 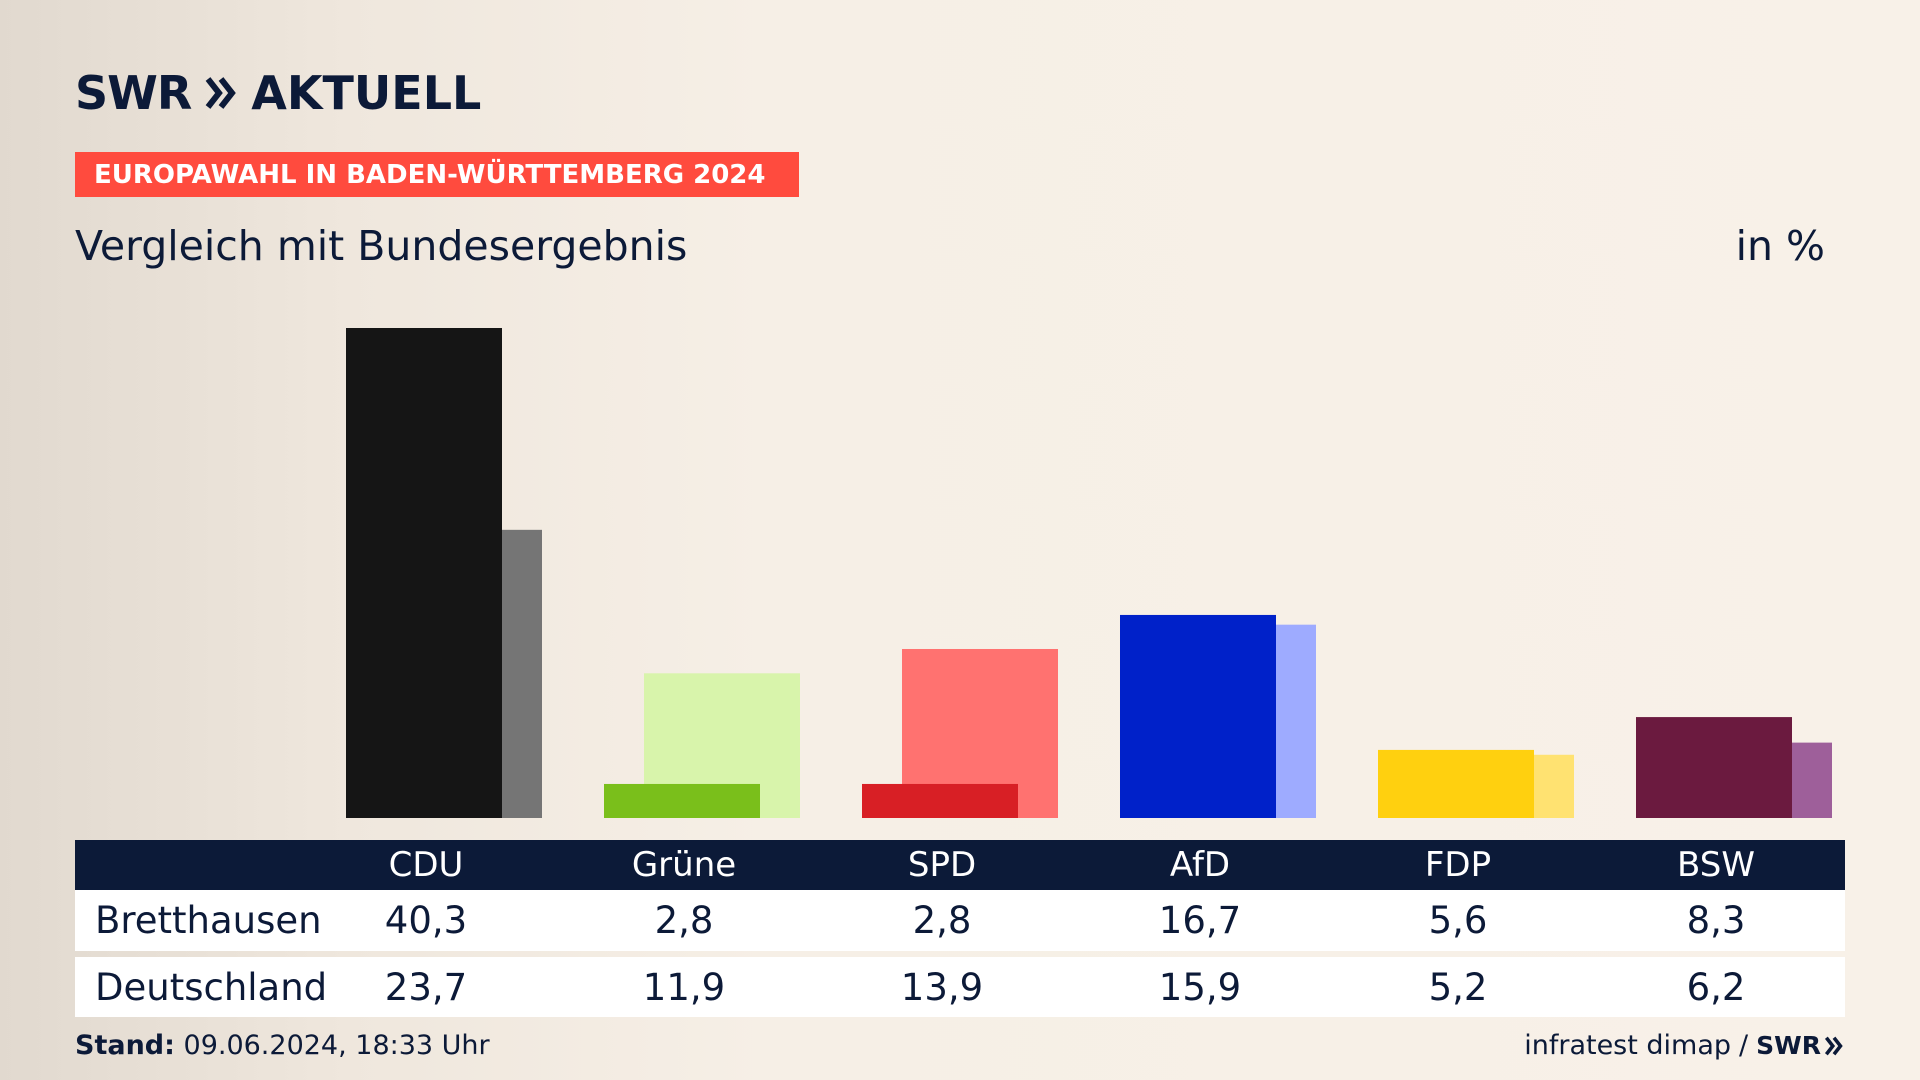 I want to click on category-label: FDP, so click(x=1458, y=865).